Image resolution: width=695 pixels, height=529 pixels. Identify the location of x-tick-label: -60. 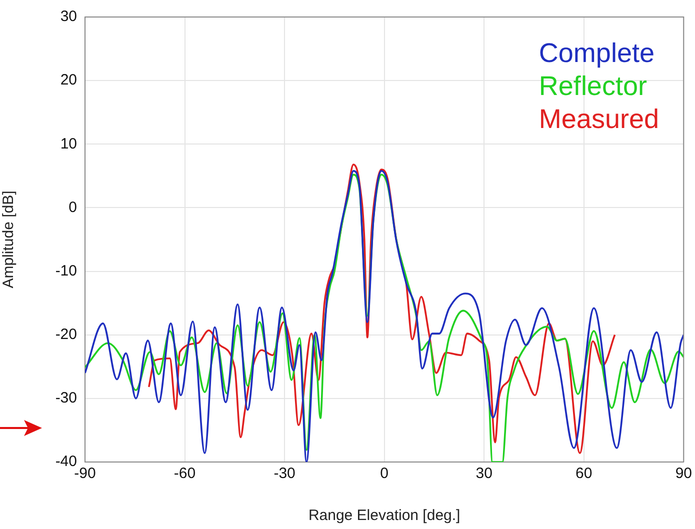
(185, 473).